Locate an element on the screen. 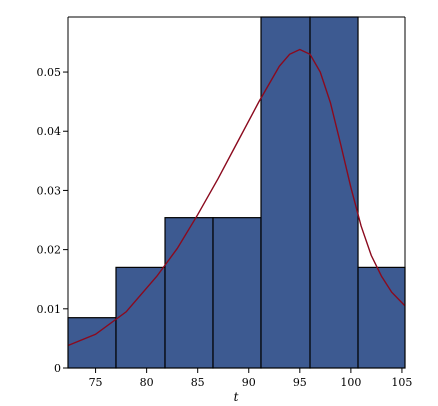 Image resolution: width=438 pixels, height=406 pixels. x-tick-label-85: 85 is located at coordinates (198, 382).